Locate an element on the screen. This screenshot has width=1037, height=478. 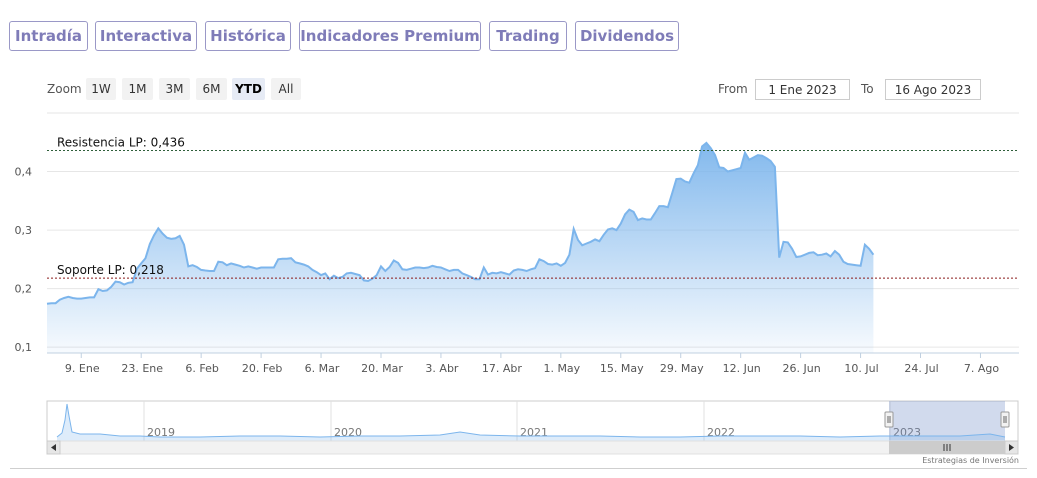
zoom-all-button: All is located at coordinates (286, 89).